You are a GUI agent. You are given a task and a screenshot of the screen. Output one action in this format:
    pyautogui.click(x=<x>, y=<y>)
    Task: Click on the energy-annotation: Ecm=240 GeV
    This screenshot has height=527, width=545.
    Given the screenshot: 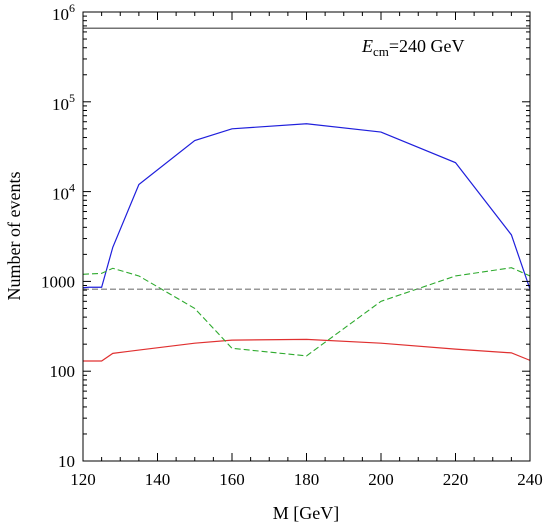 What is the action you would take?
    pyautogui.click(x=413, y=47)
    